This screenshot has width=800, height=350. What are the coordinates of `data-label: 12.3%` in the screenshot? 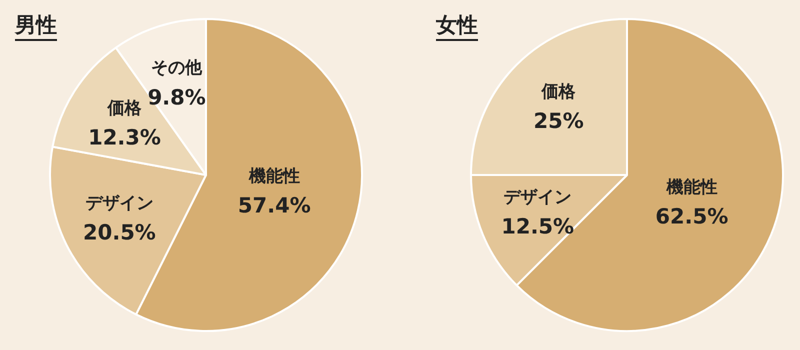 It's located at (124, 137).